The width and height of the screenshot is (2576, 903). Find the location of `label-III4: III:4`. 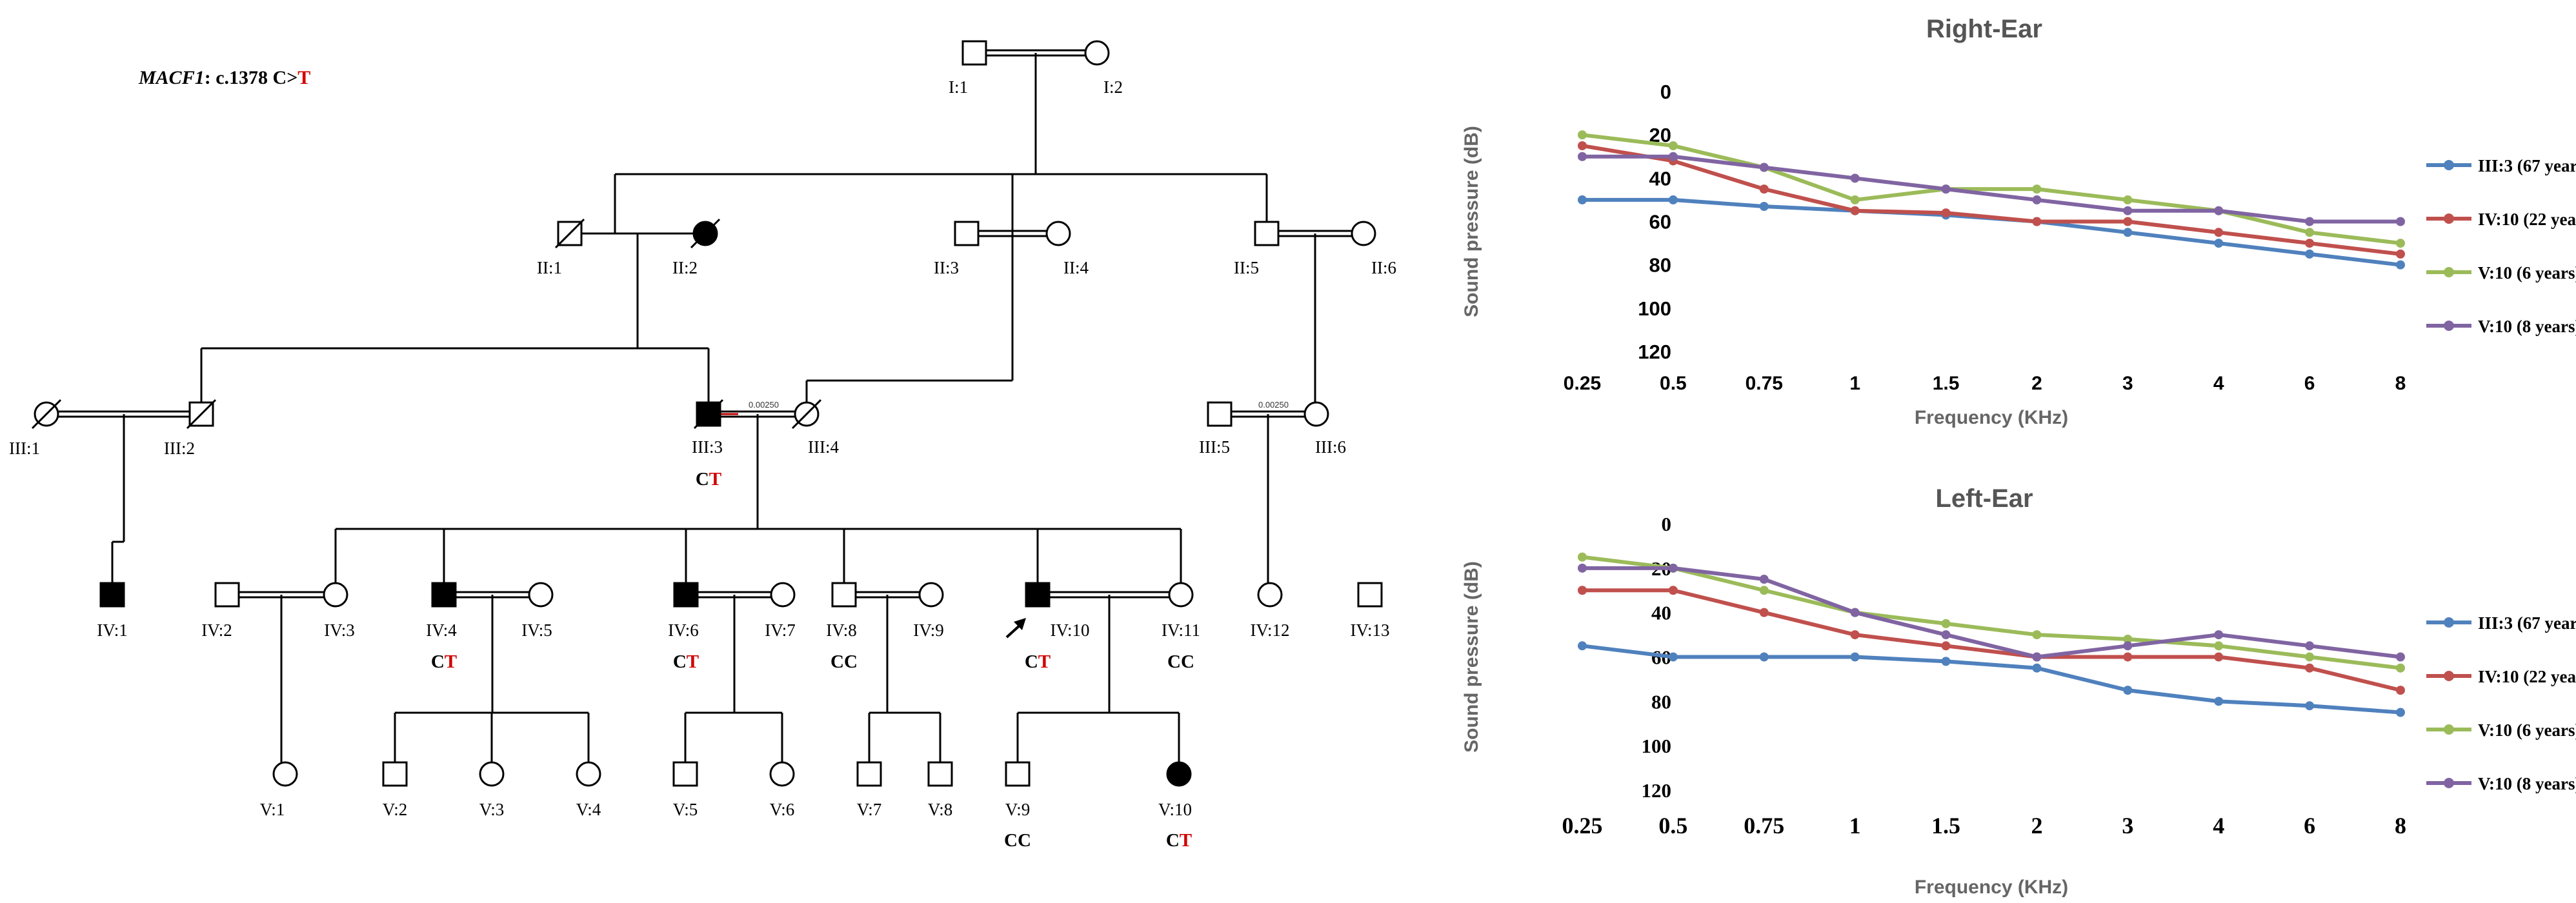

label-III4: III:4 is located at coordinates (823, 447).